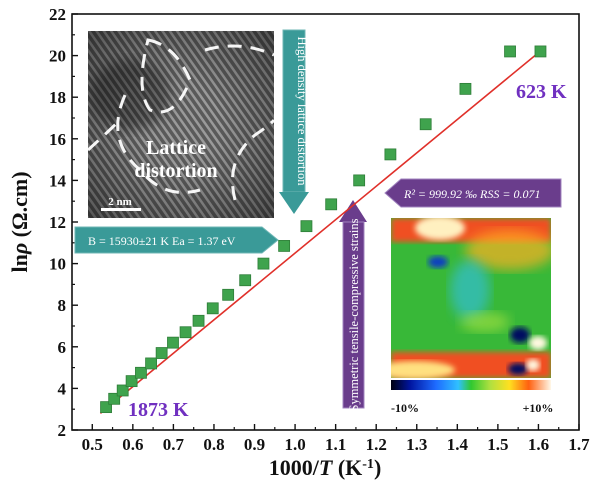 This screenshot has height=493, width=599. What do you see at coordinates (254, 444) in the screenshot?
I see `x-tick-label: 0.9` at bounding box center [254, 444].